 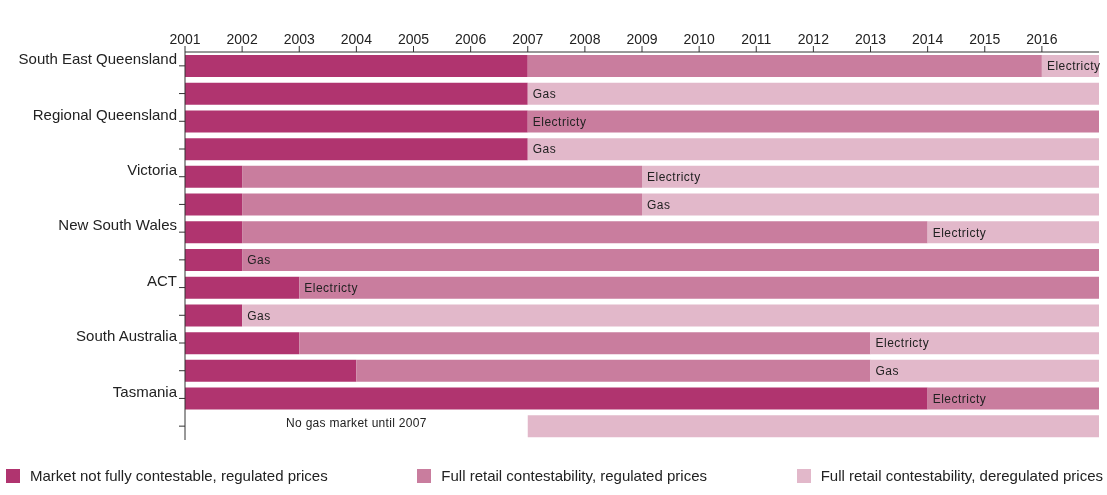 I want to click on x-tick-label: 2007, so click(x=528, y=39).